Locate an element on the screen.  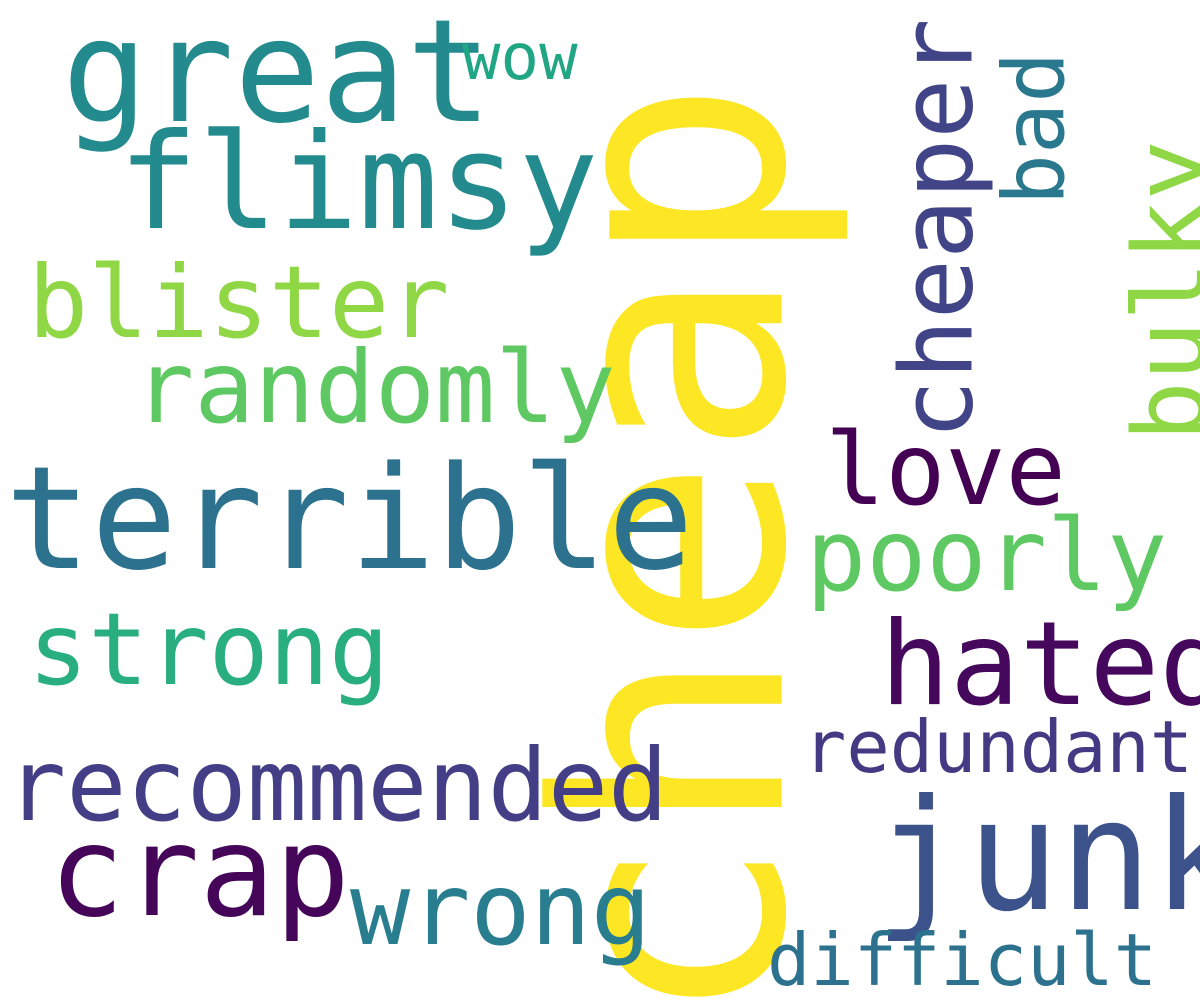
word-strong: strong is located at coordinates (209, 649).